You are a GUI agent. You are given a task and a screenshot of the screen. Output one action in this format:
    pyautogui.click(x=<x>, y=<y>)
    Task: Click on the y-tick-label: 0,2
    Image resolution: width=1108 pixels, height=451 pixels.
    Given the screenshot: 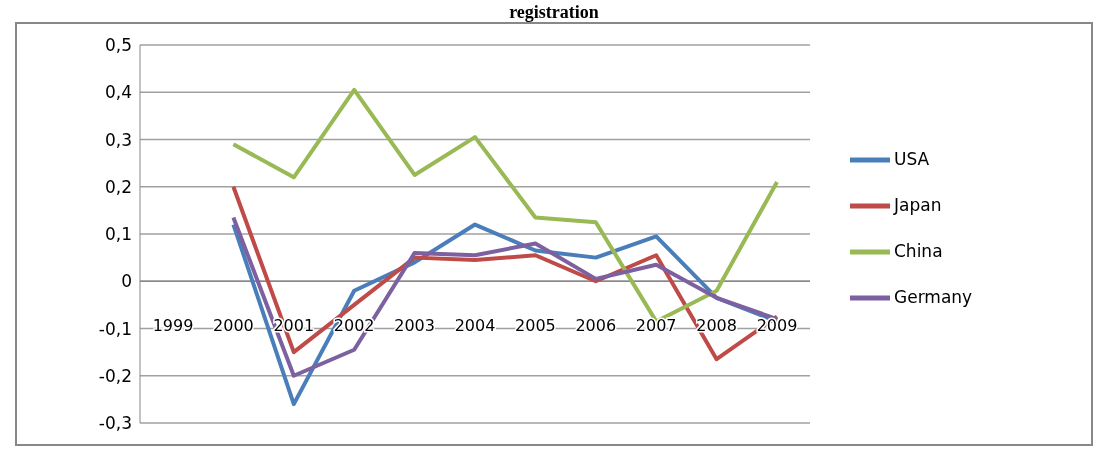 What is the action you would take?
    pyautogui.click(x=118, y=186)
    